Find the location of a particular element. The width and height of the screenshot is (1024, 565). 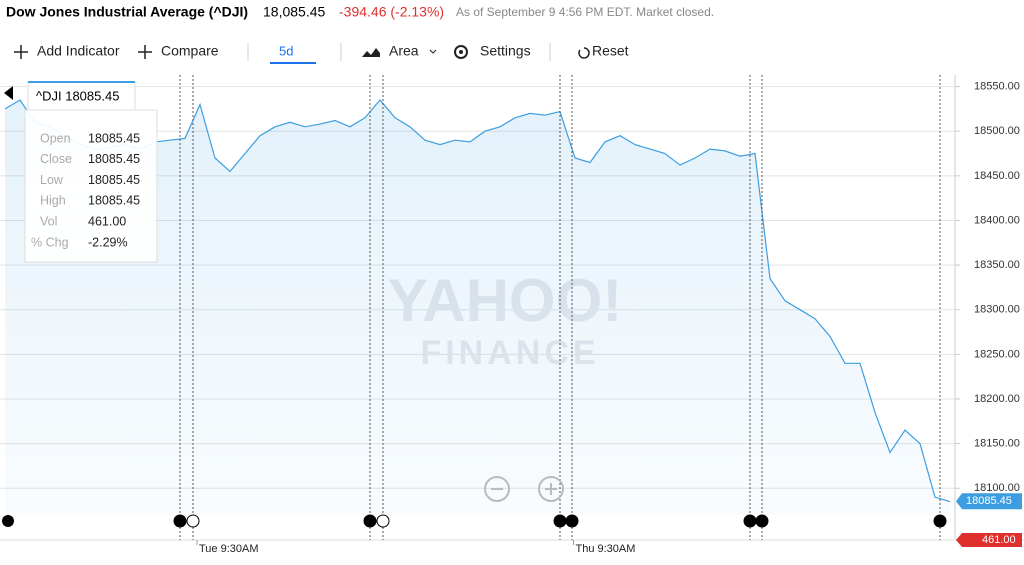

last-price: 18085.45 is located at coordinates (989, 501).